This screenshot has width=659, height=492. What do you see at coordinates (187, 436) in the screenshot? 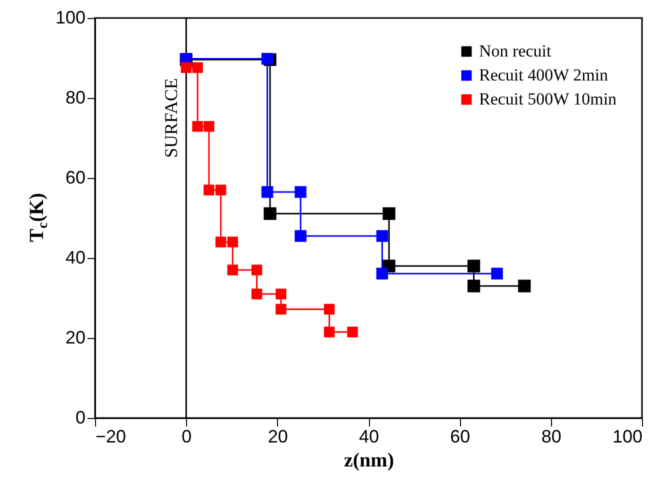
I see `x-tick-label: 0` at bounding box center [187, 436].